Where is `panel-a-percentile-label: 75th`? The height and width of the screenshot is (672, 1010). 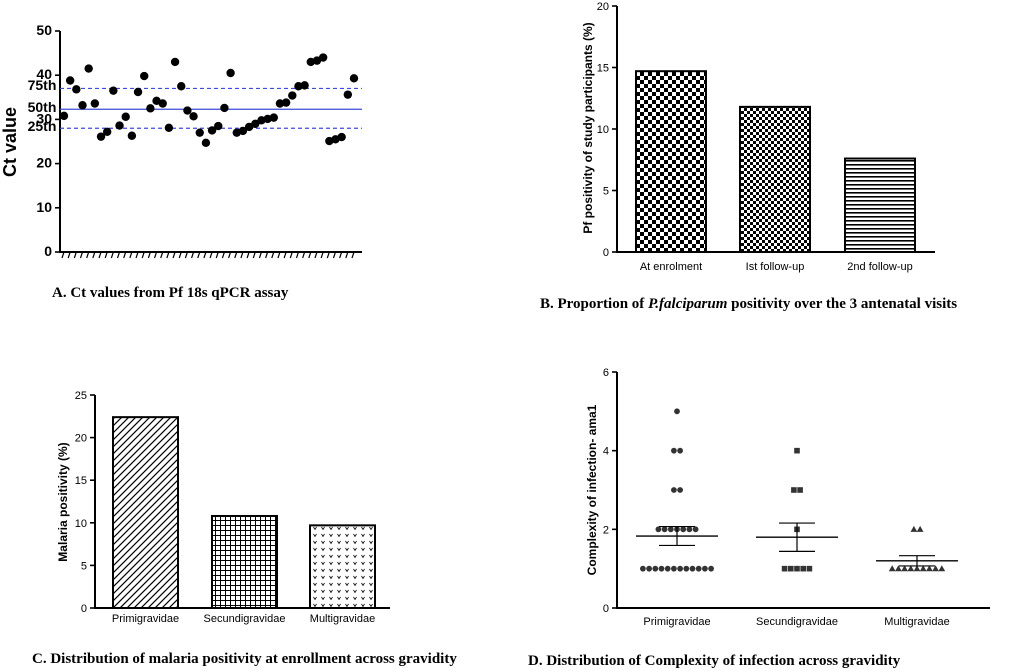 panel-a-percentile-label: 75th is located at coordinates (42, 85).